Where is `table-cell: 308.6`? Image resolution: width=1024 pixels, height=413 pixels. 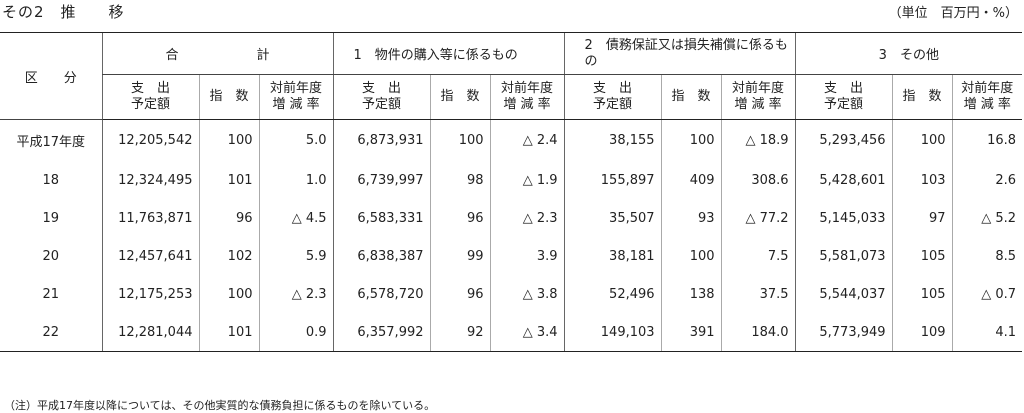
table-cell: 308.6 is located at coordinates (758, 180).